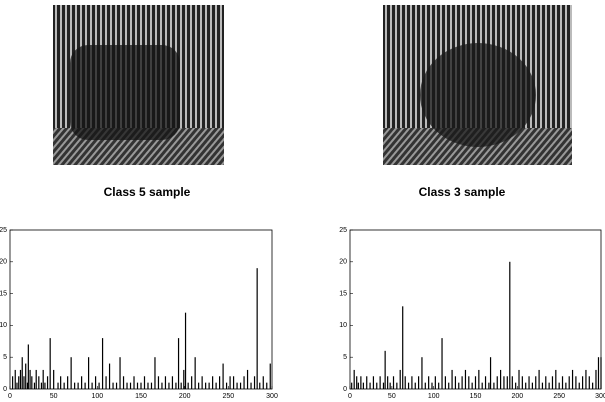  I want to click on caption: Class 5 sample, so click(147, 192).